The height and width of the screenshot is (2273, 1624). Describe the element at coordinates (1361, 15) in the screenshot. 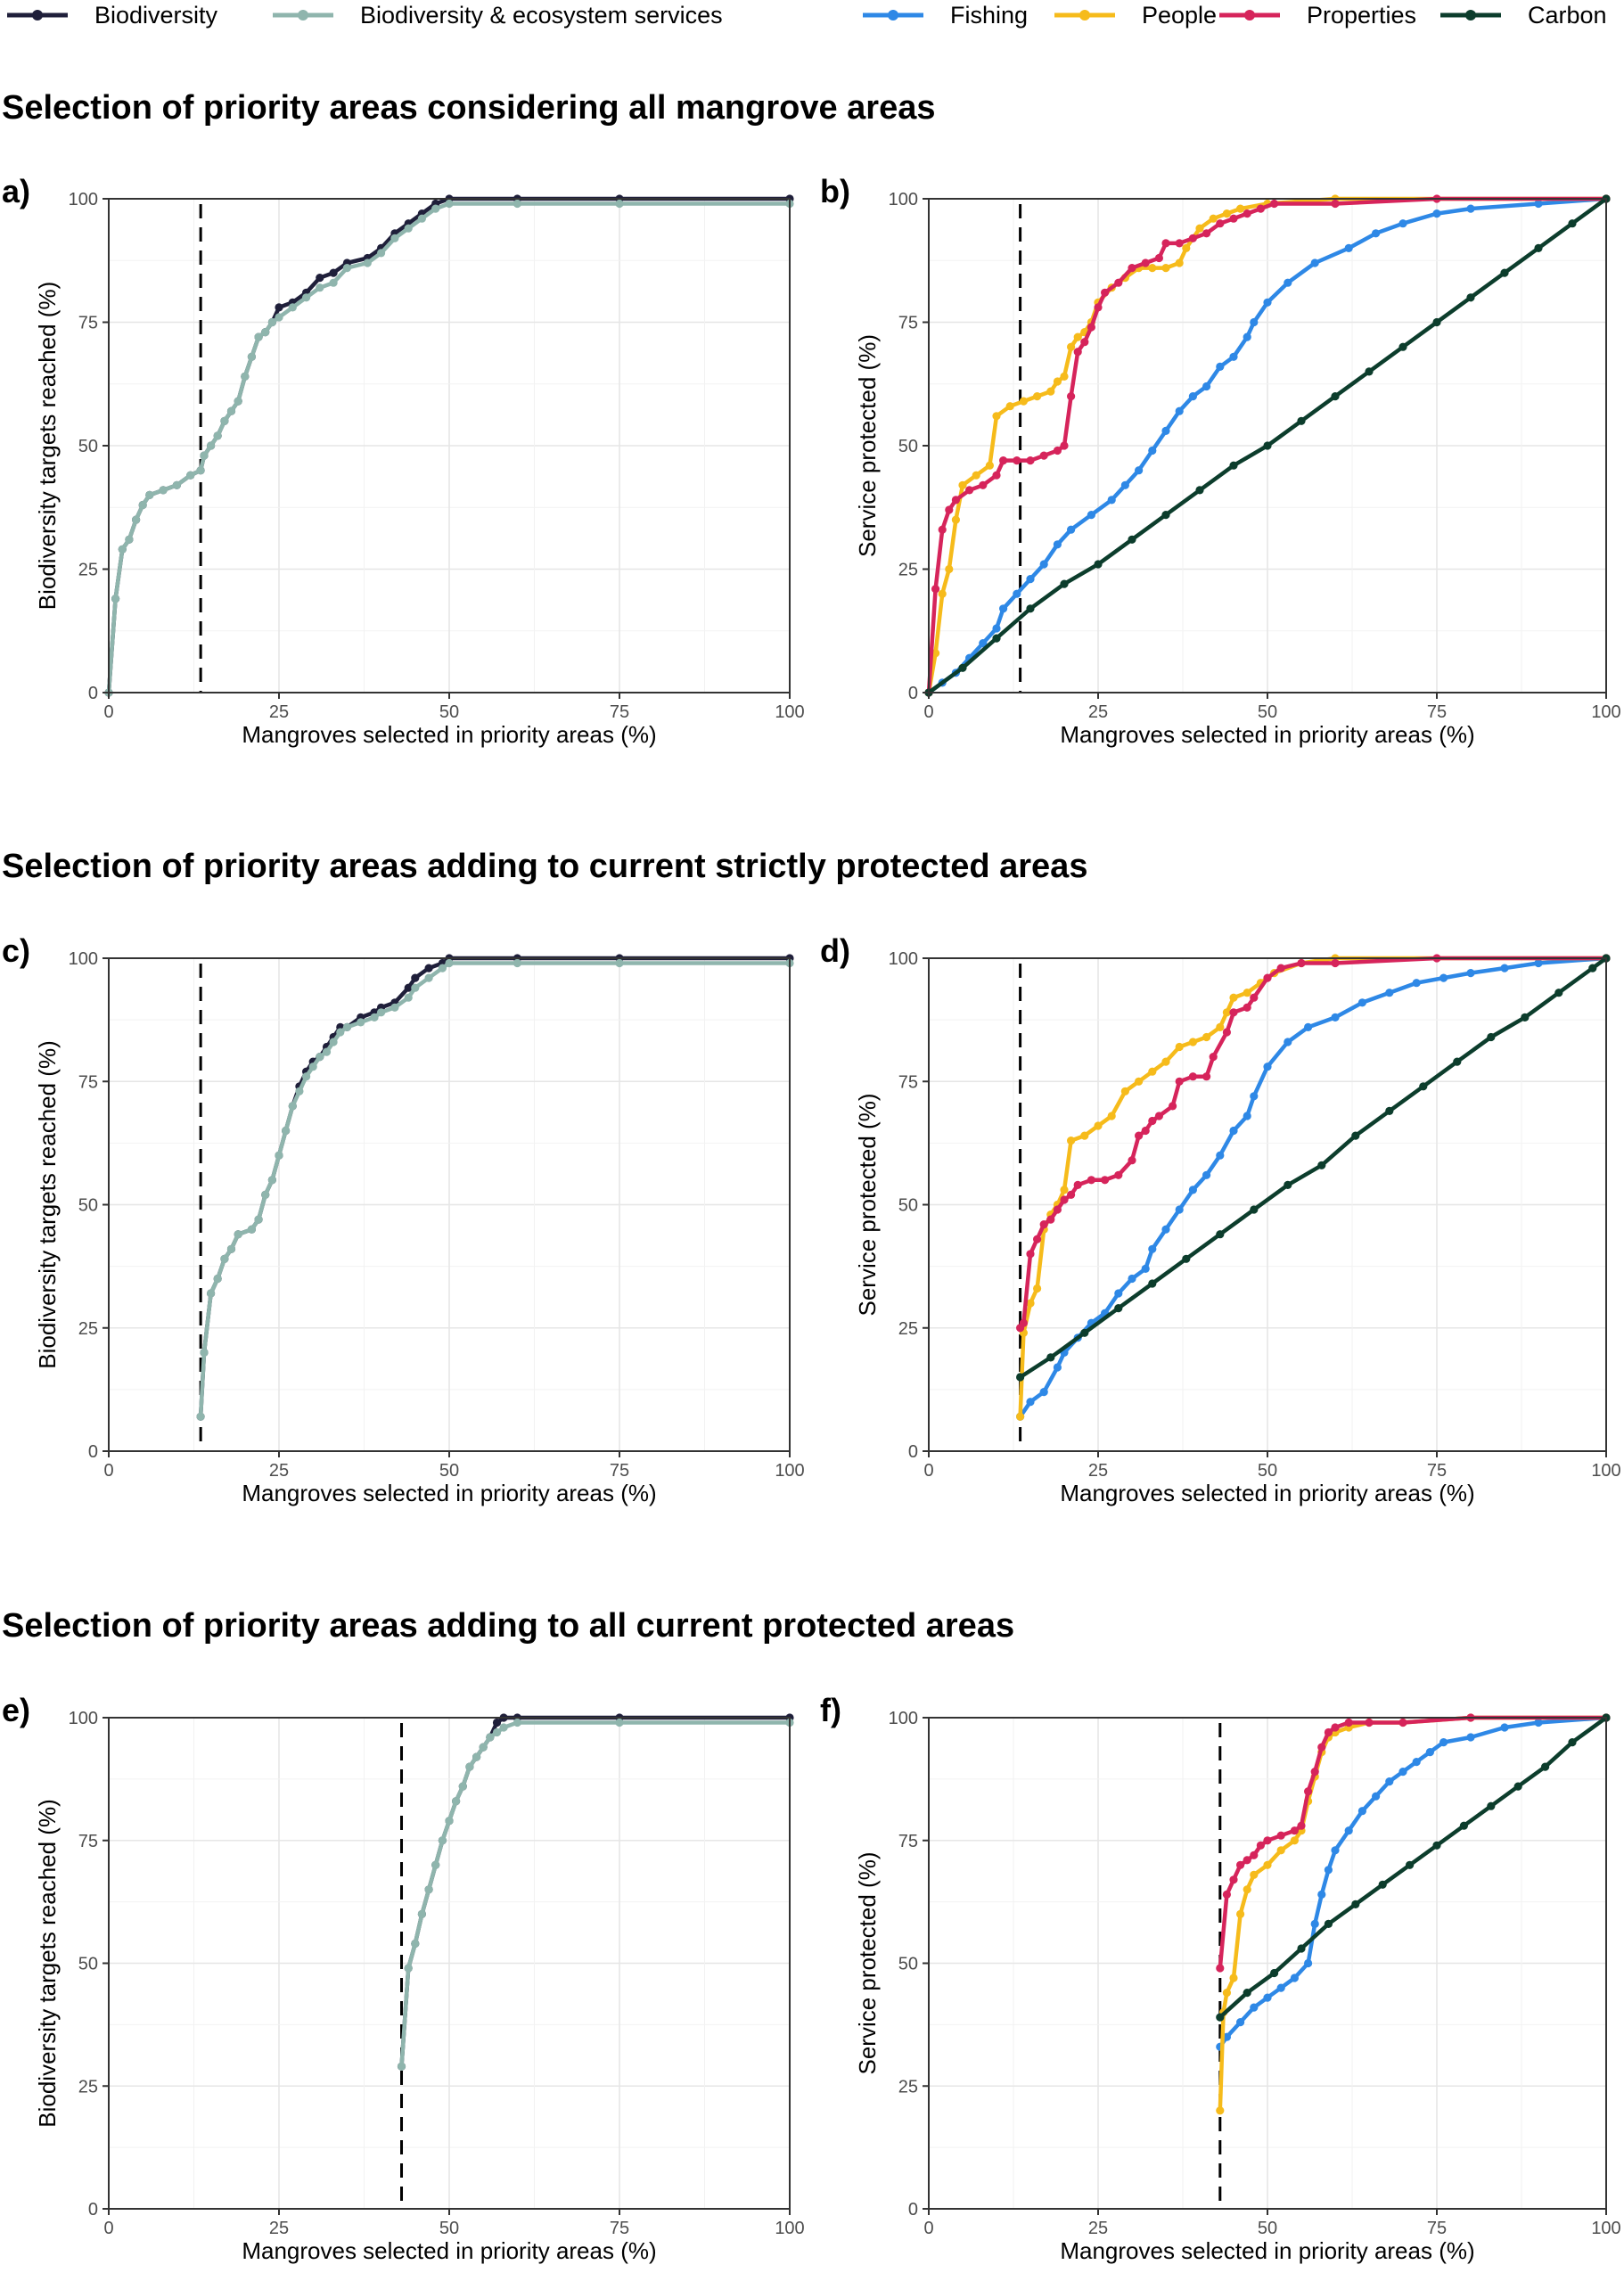

I see `legend-label-properties: Properties` at that location.